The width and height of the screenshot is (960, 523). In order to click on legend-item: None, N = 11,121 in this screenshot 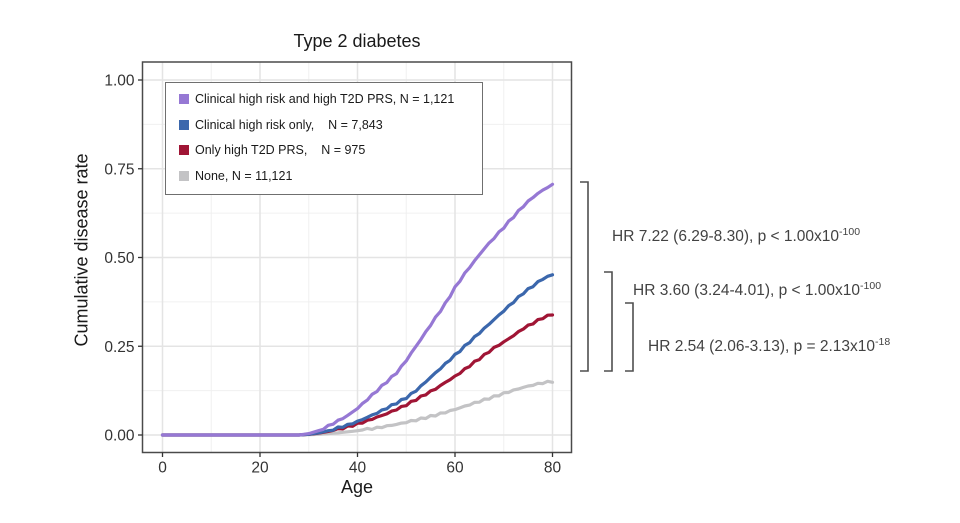, I will do `click(324, 176)`.